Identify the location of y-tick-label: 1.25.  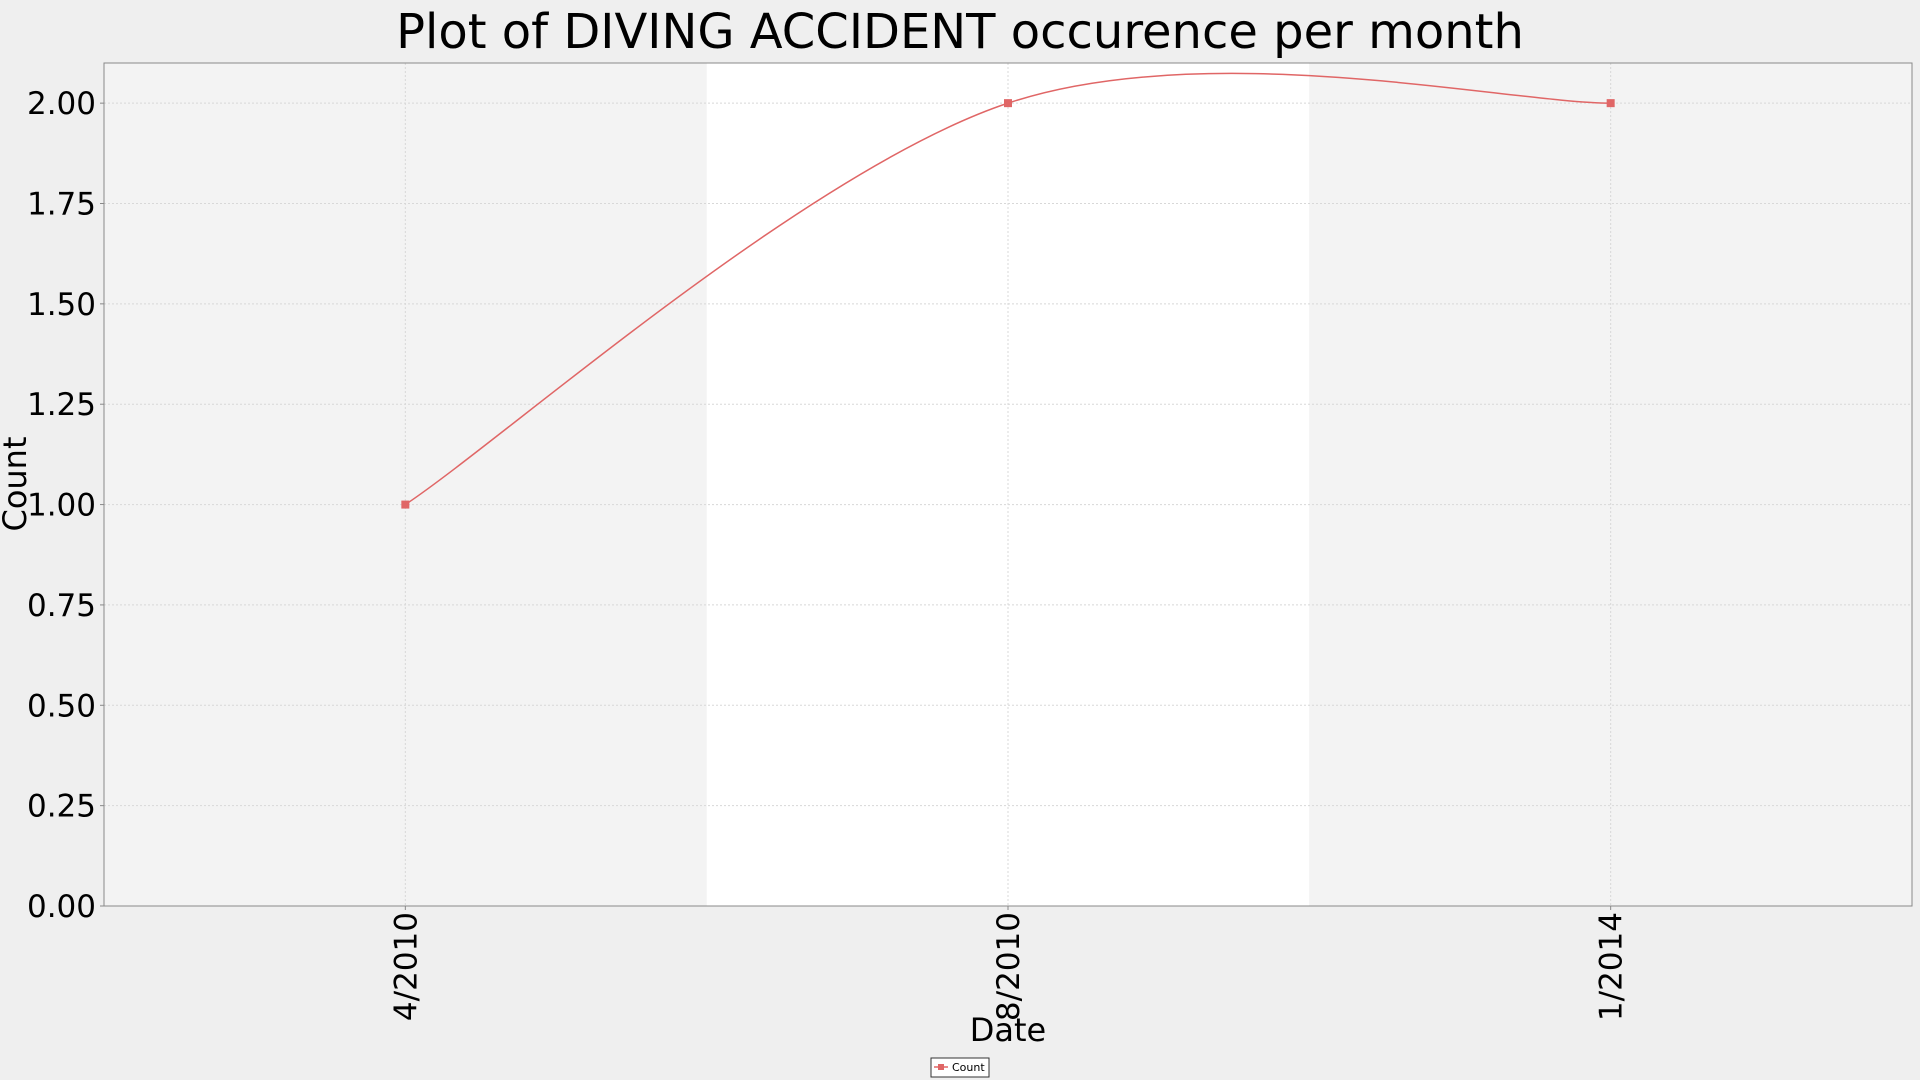
(61, 405).